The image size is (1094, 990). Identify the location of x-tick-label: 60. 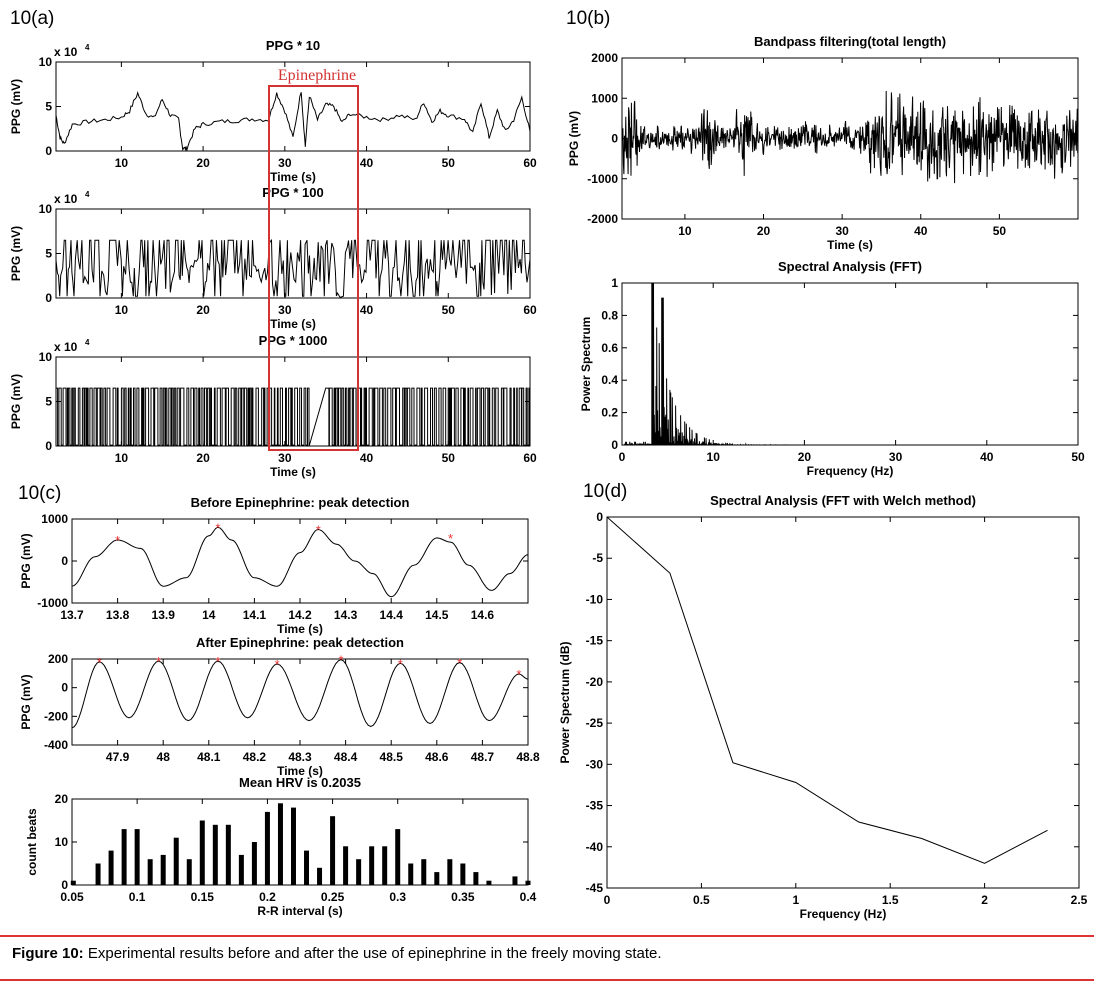
(530, 310).